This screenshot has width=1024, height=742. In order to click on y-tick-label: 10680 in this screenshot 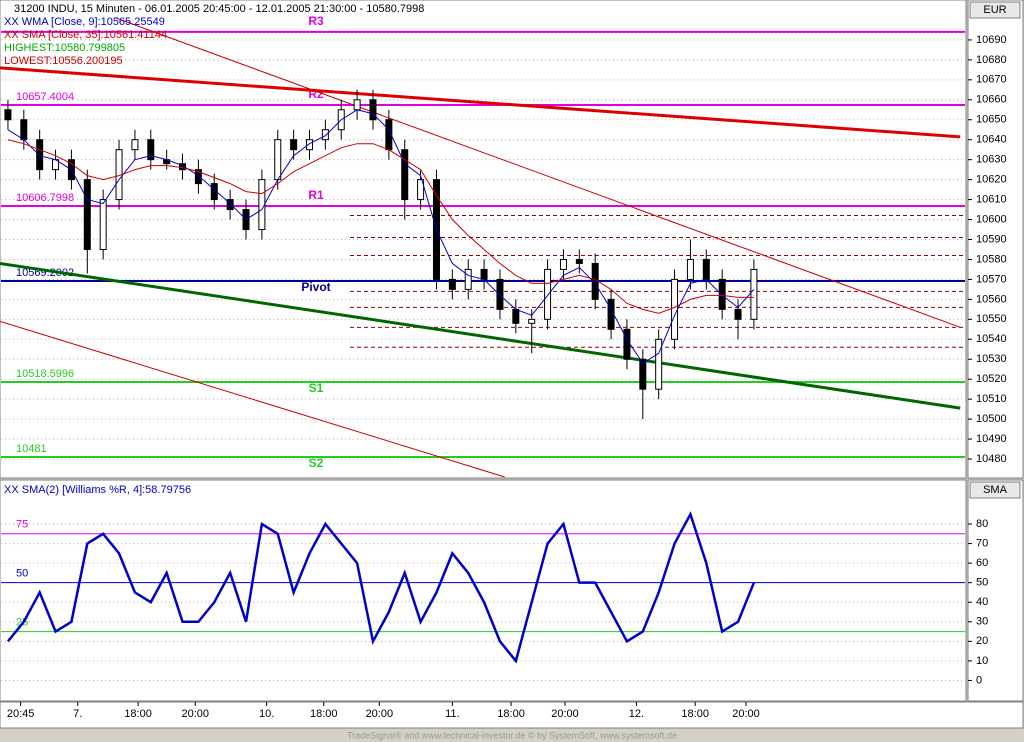, I will do `click(991, 60)`.